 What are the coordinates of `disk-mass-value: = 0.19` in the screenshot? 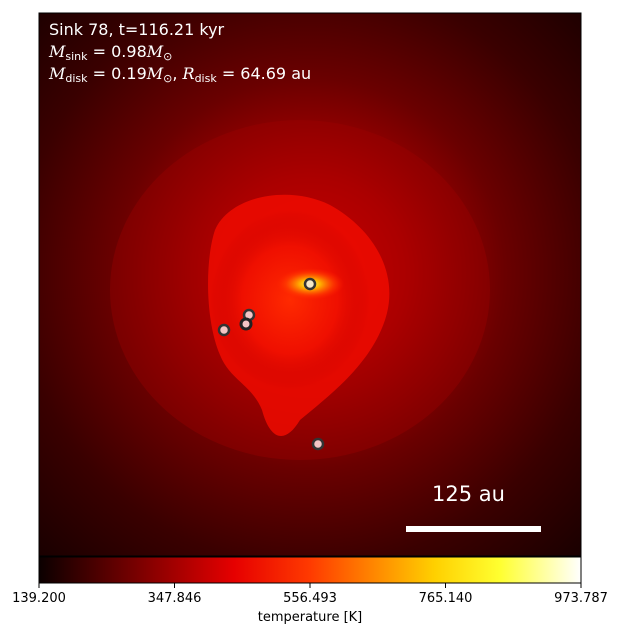 It's located at (119, 73).